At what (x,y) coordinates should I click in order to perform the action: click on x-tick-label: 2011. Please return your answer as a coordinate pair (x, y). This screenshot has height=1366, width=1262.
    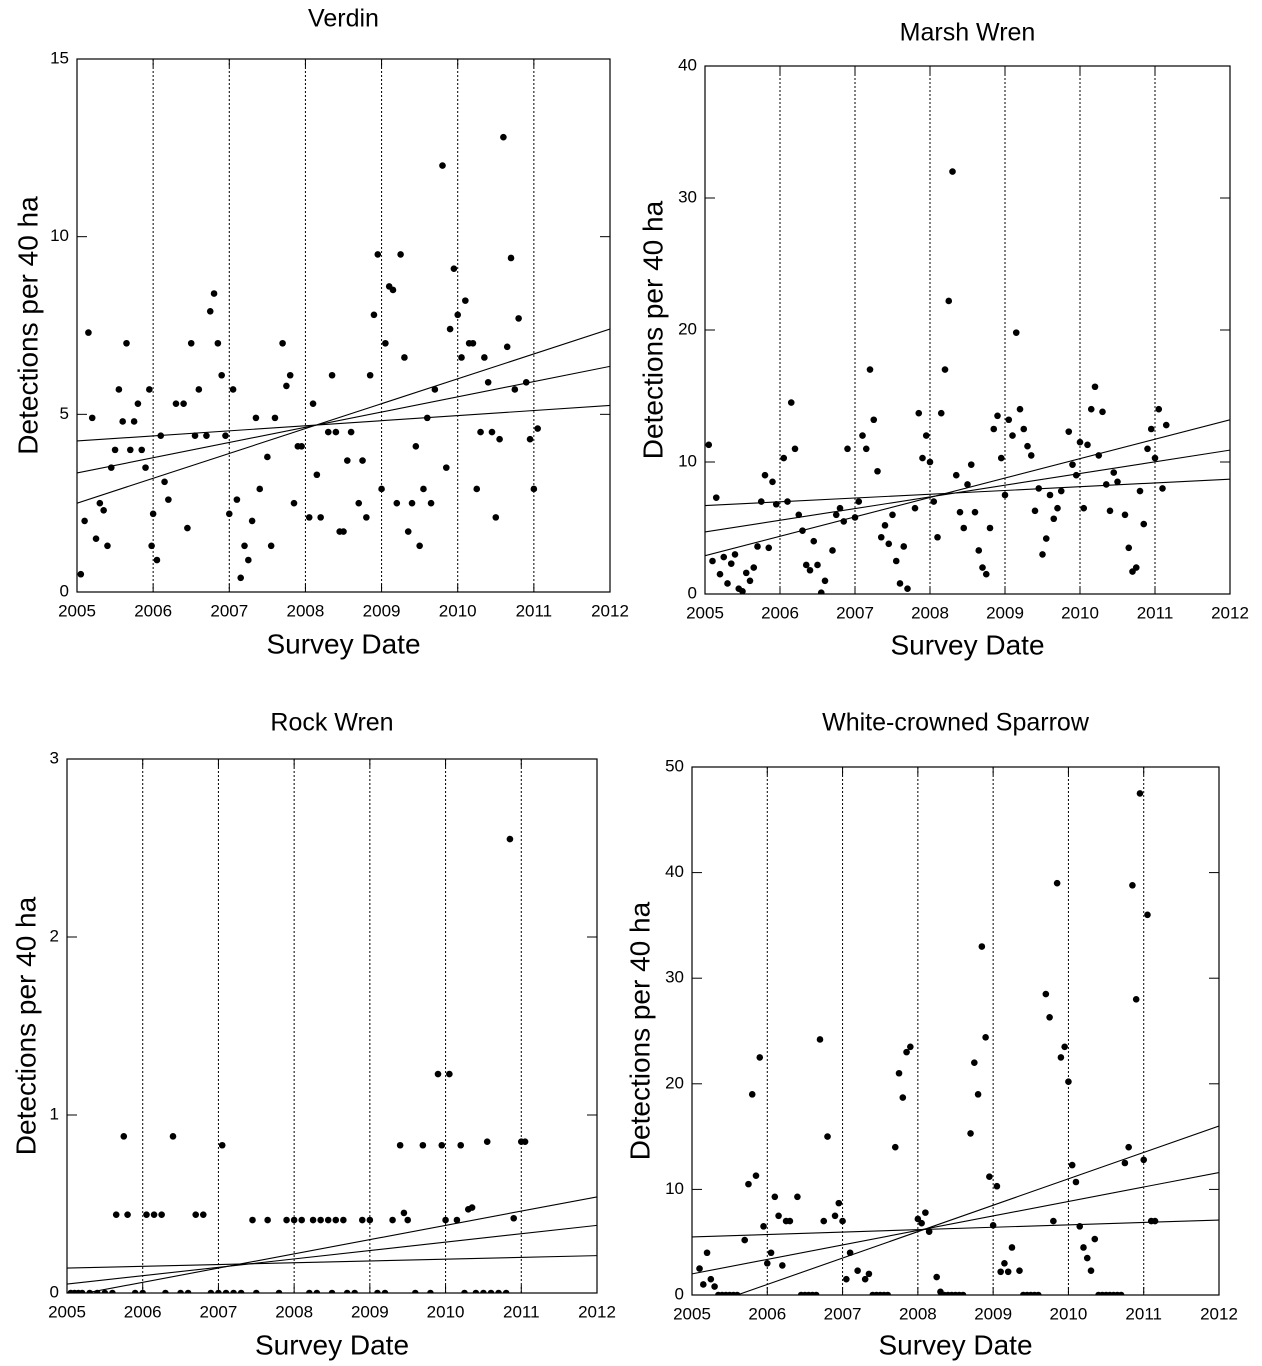
    Looking at the image, I should click on (1143, 1313).